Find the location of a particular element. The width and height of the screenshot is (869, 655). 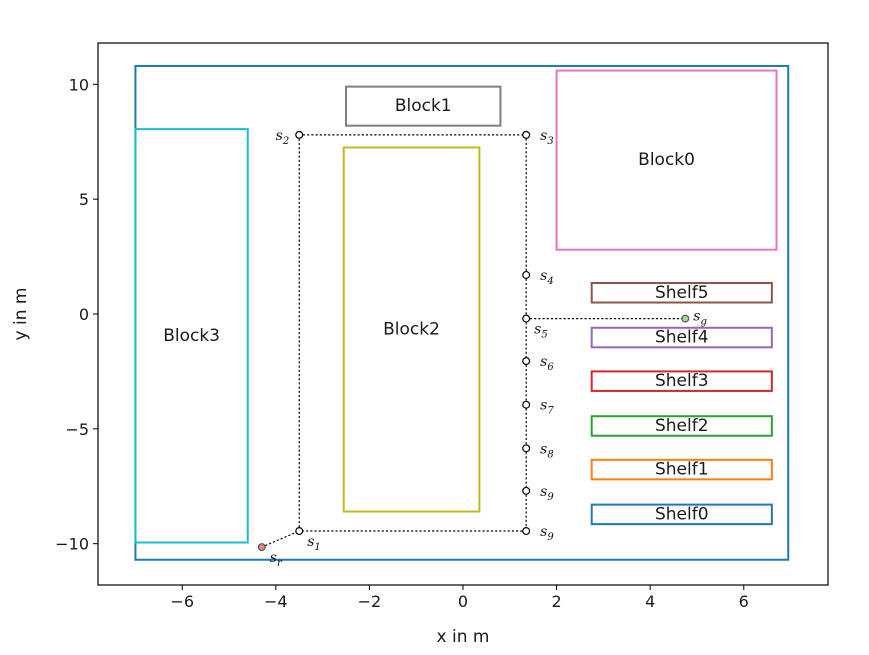

y-axis-title: y in m is located at coordinates (21, 314).